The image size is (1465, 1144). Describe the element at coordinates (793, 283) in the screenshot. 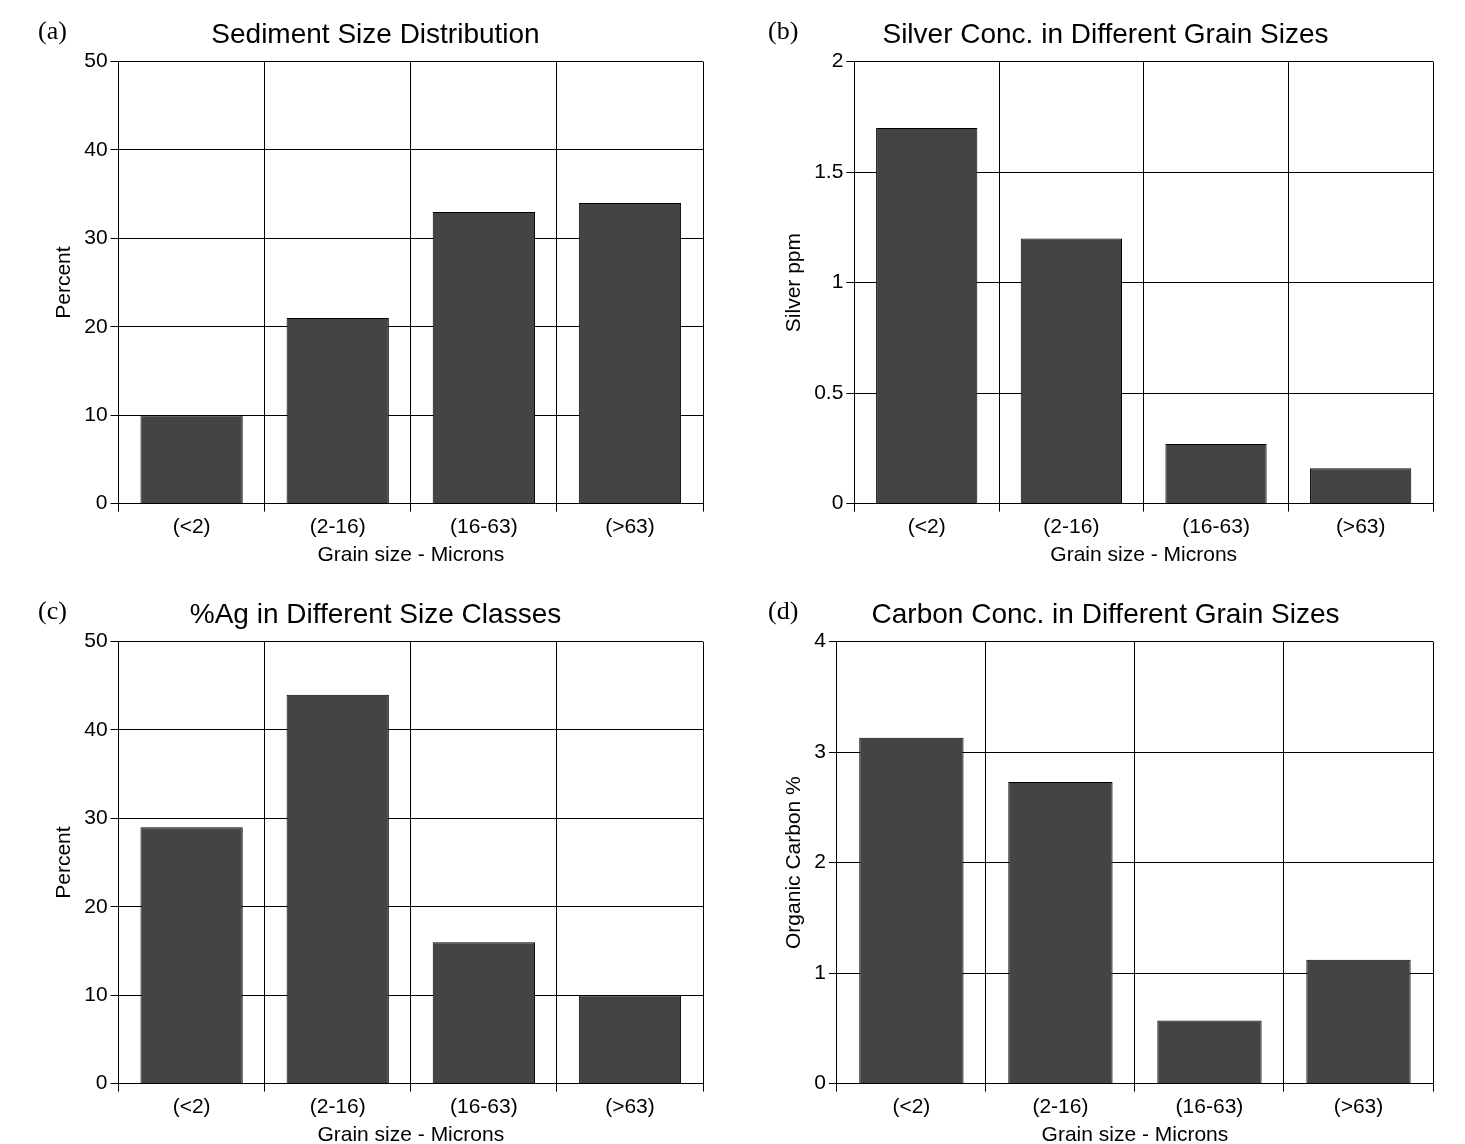

I see `y-axis-title: Silver ppm` at that location.